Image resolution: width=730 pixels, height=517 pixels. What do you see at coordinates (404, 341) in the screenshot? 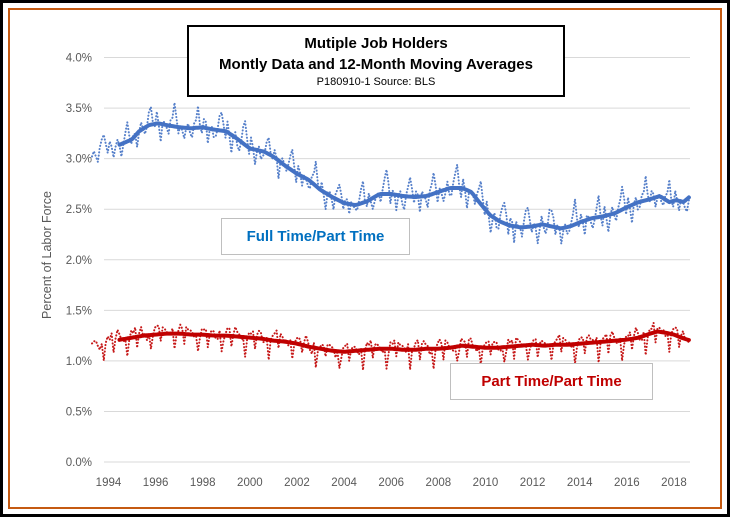
I see `moving-average-line-red` at bounding box center [404, 341].